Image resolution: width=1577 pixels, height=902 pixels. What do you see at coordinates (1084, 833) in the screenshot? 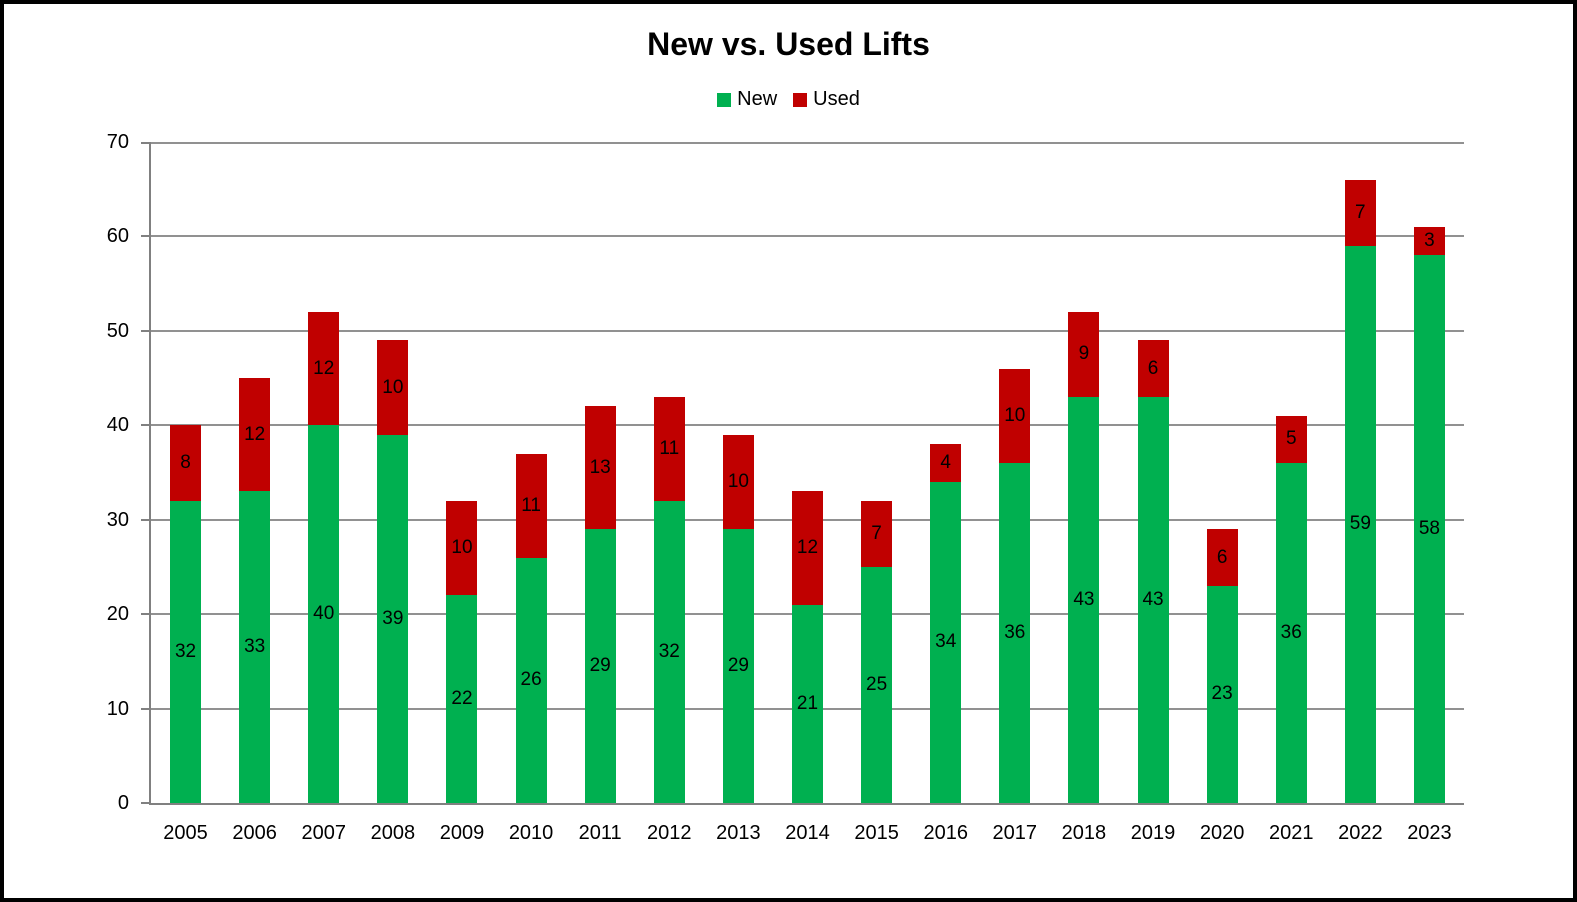
I see `x-axis-label-2018: 2018` at bounding box center [1084, 833].